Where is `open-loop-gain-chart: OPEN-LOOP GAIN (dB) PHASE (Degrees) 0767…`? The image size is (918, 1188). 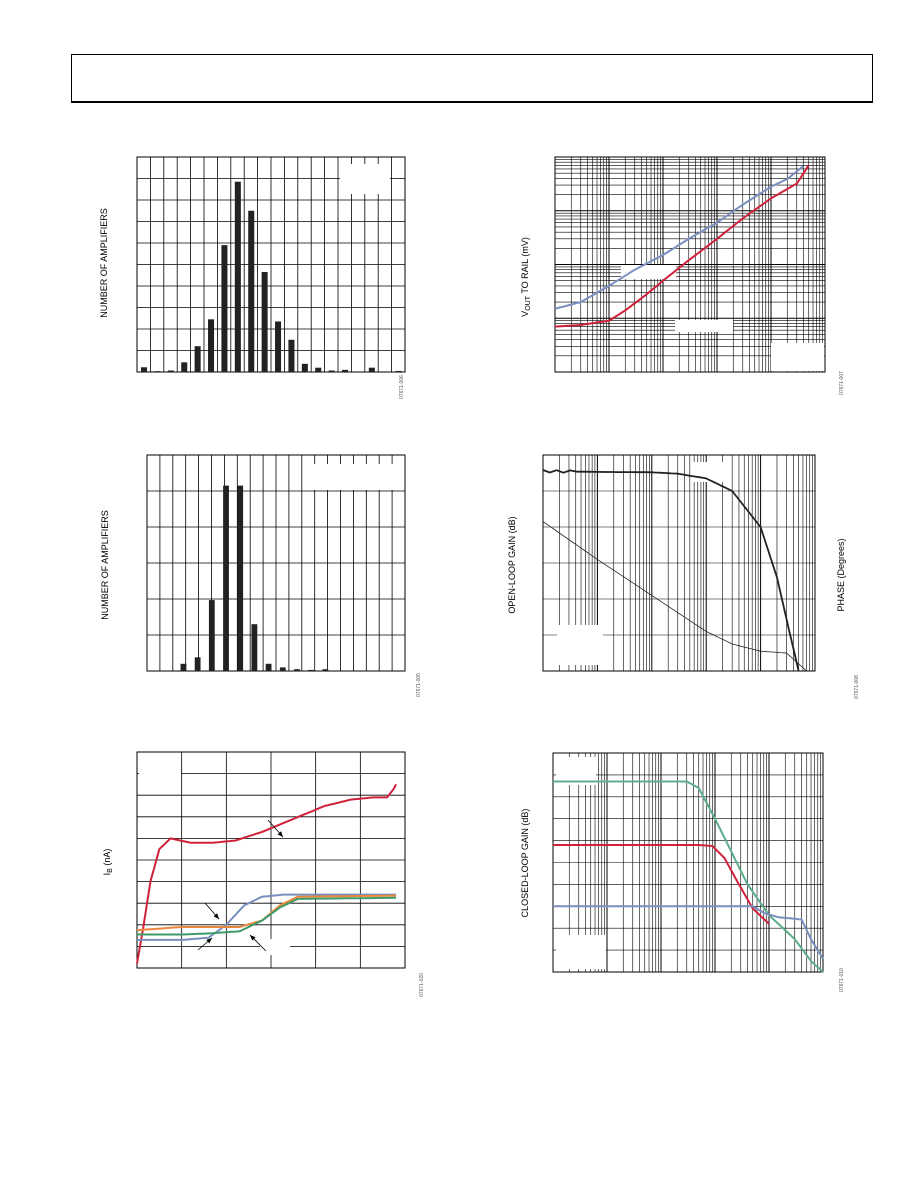
open-loop-gain-chart: OPEN-LOOP GAIN (dB) PHASE (Degrees) 0767… is located at coordinates (683, 576).